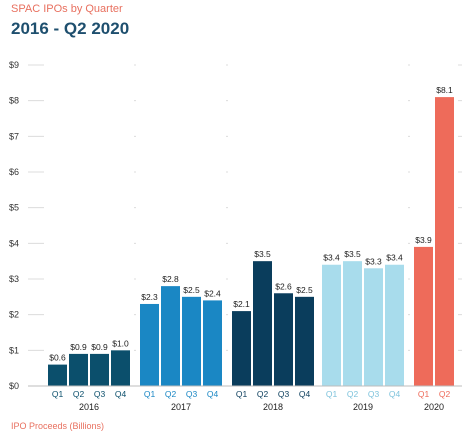  What do you see at coordinates (241, 348) in the screenshot?
I see `bar-2018-q1` at bounding box center [241, 348].